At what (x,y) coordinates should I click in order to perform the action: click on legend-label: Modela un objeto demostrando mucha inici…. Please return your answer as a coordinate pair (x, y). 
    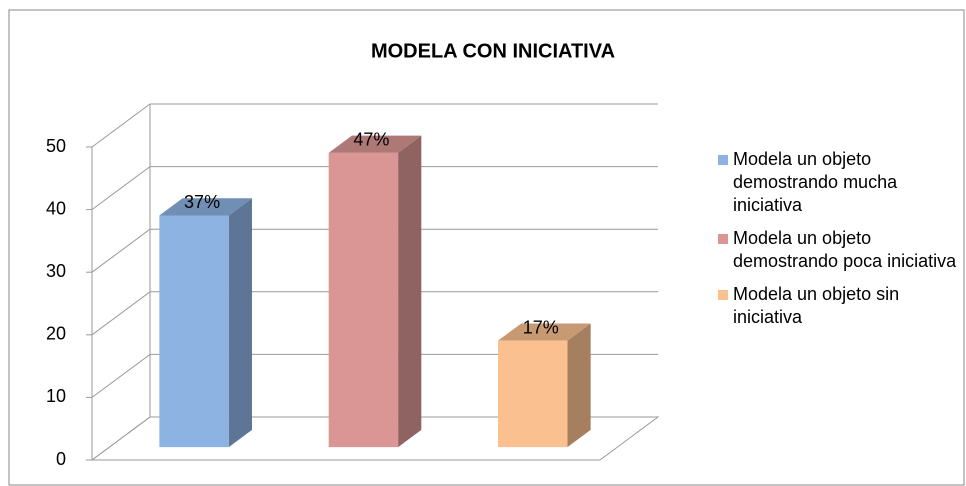
    Looking at the image, I should click on (815, 182).